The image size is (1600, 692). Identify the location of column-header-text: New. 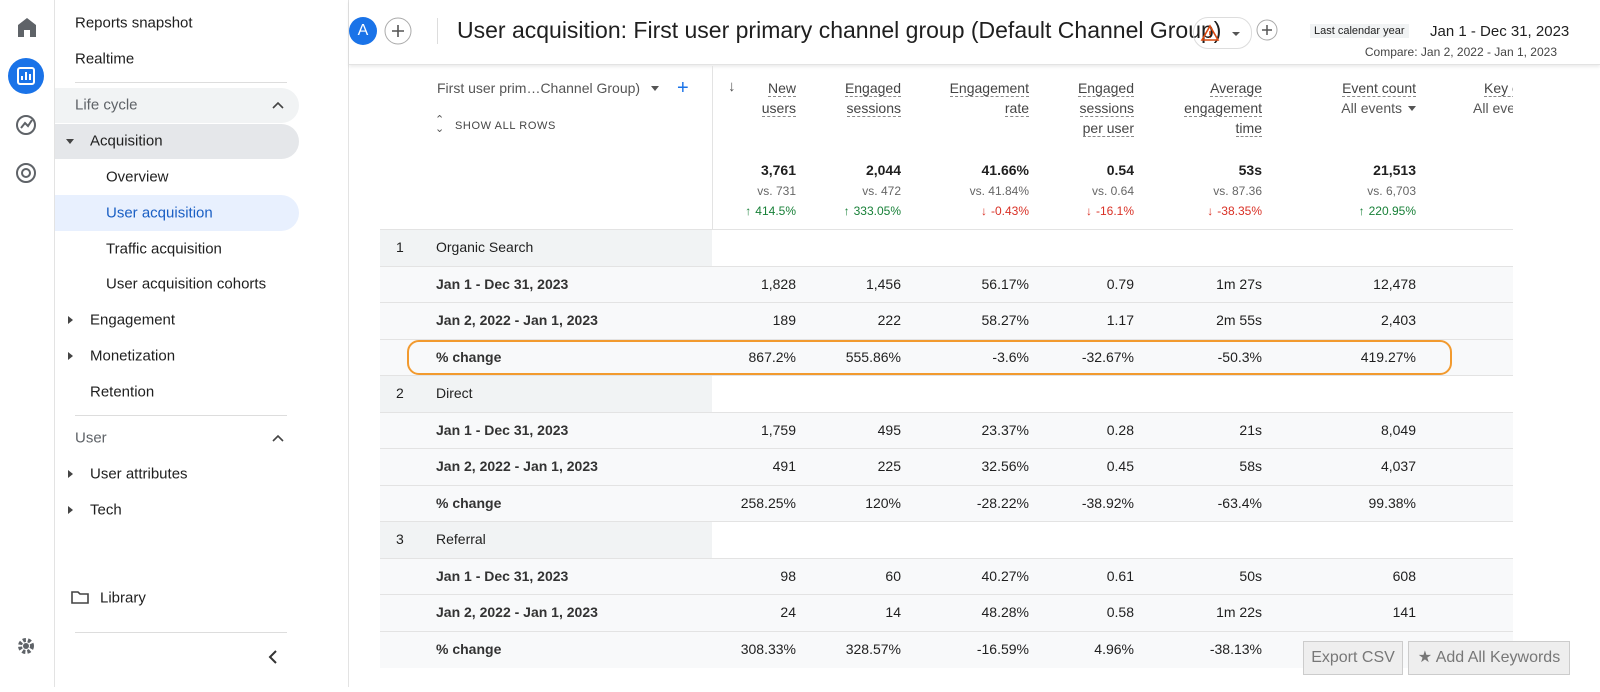
(781, 88).